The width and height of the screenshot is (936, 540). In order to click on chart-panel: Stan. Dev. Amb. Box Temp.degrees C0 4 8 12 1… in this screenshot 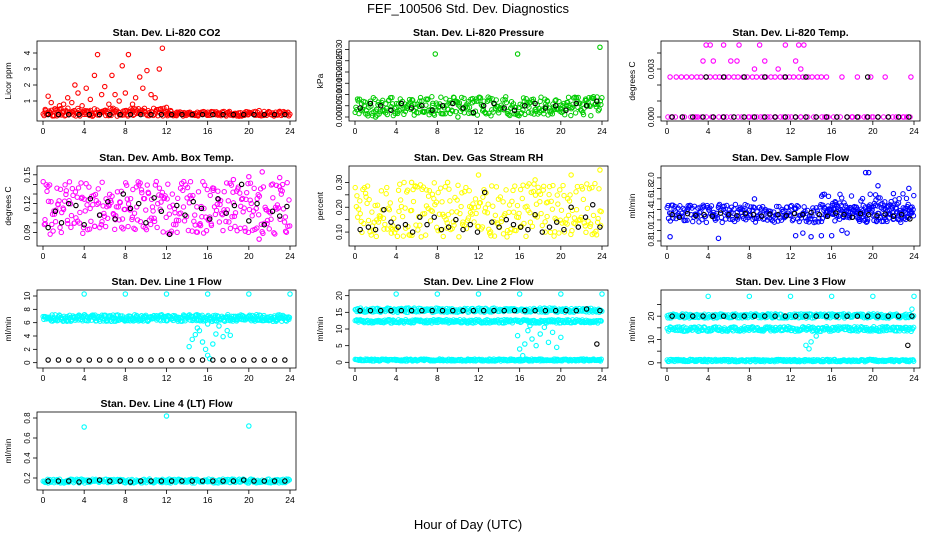, I will do `click(150, 206)`.